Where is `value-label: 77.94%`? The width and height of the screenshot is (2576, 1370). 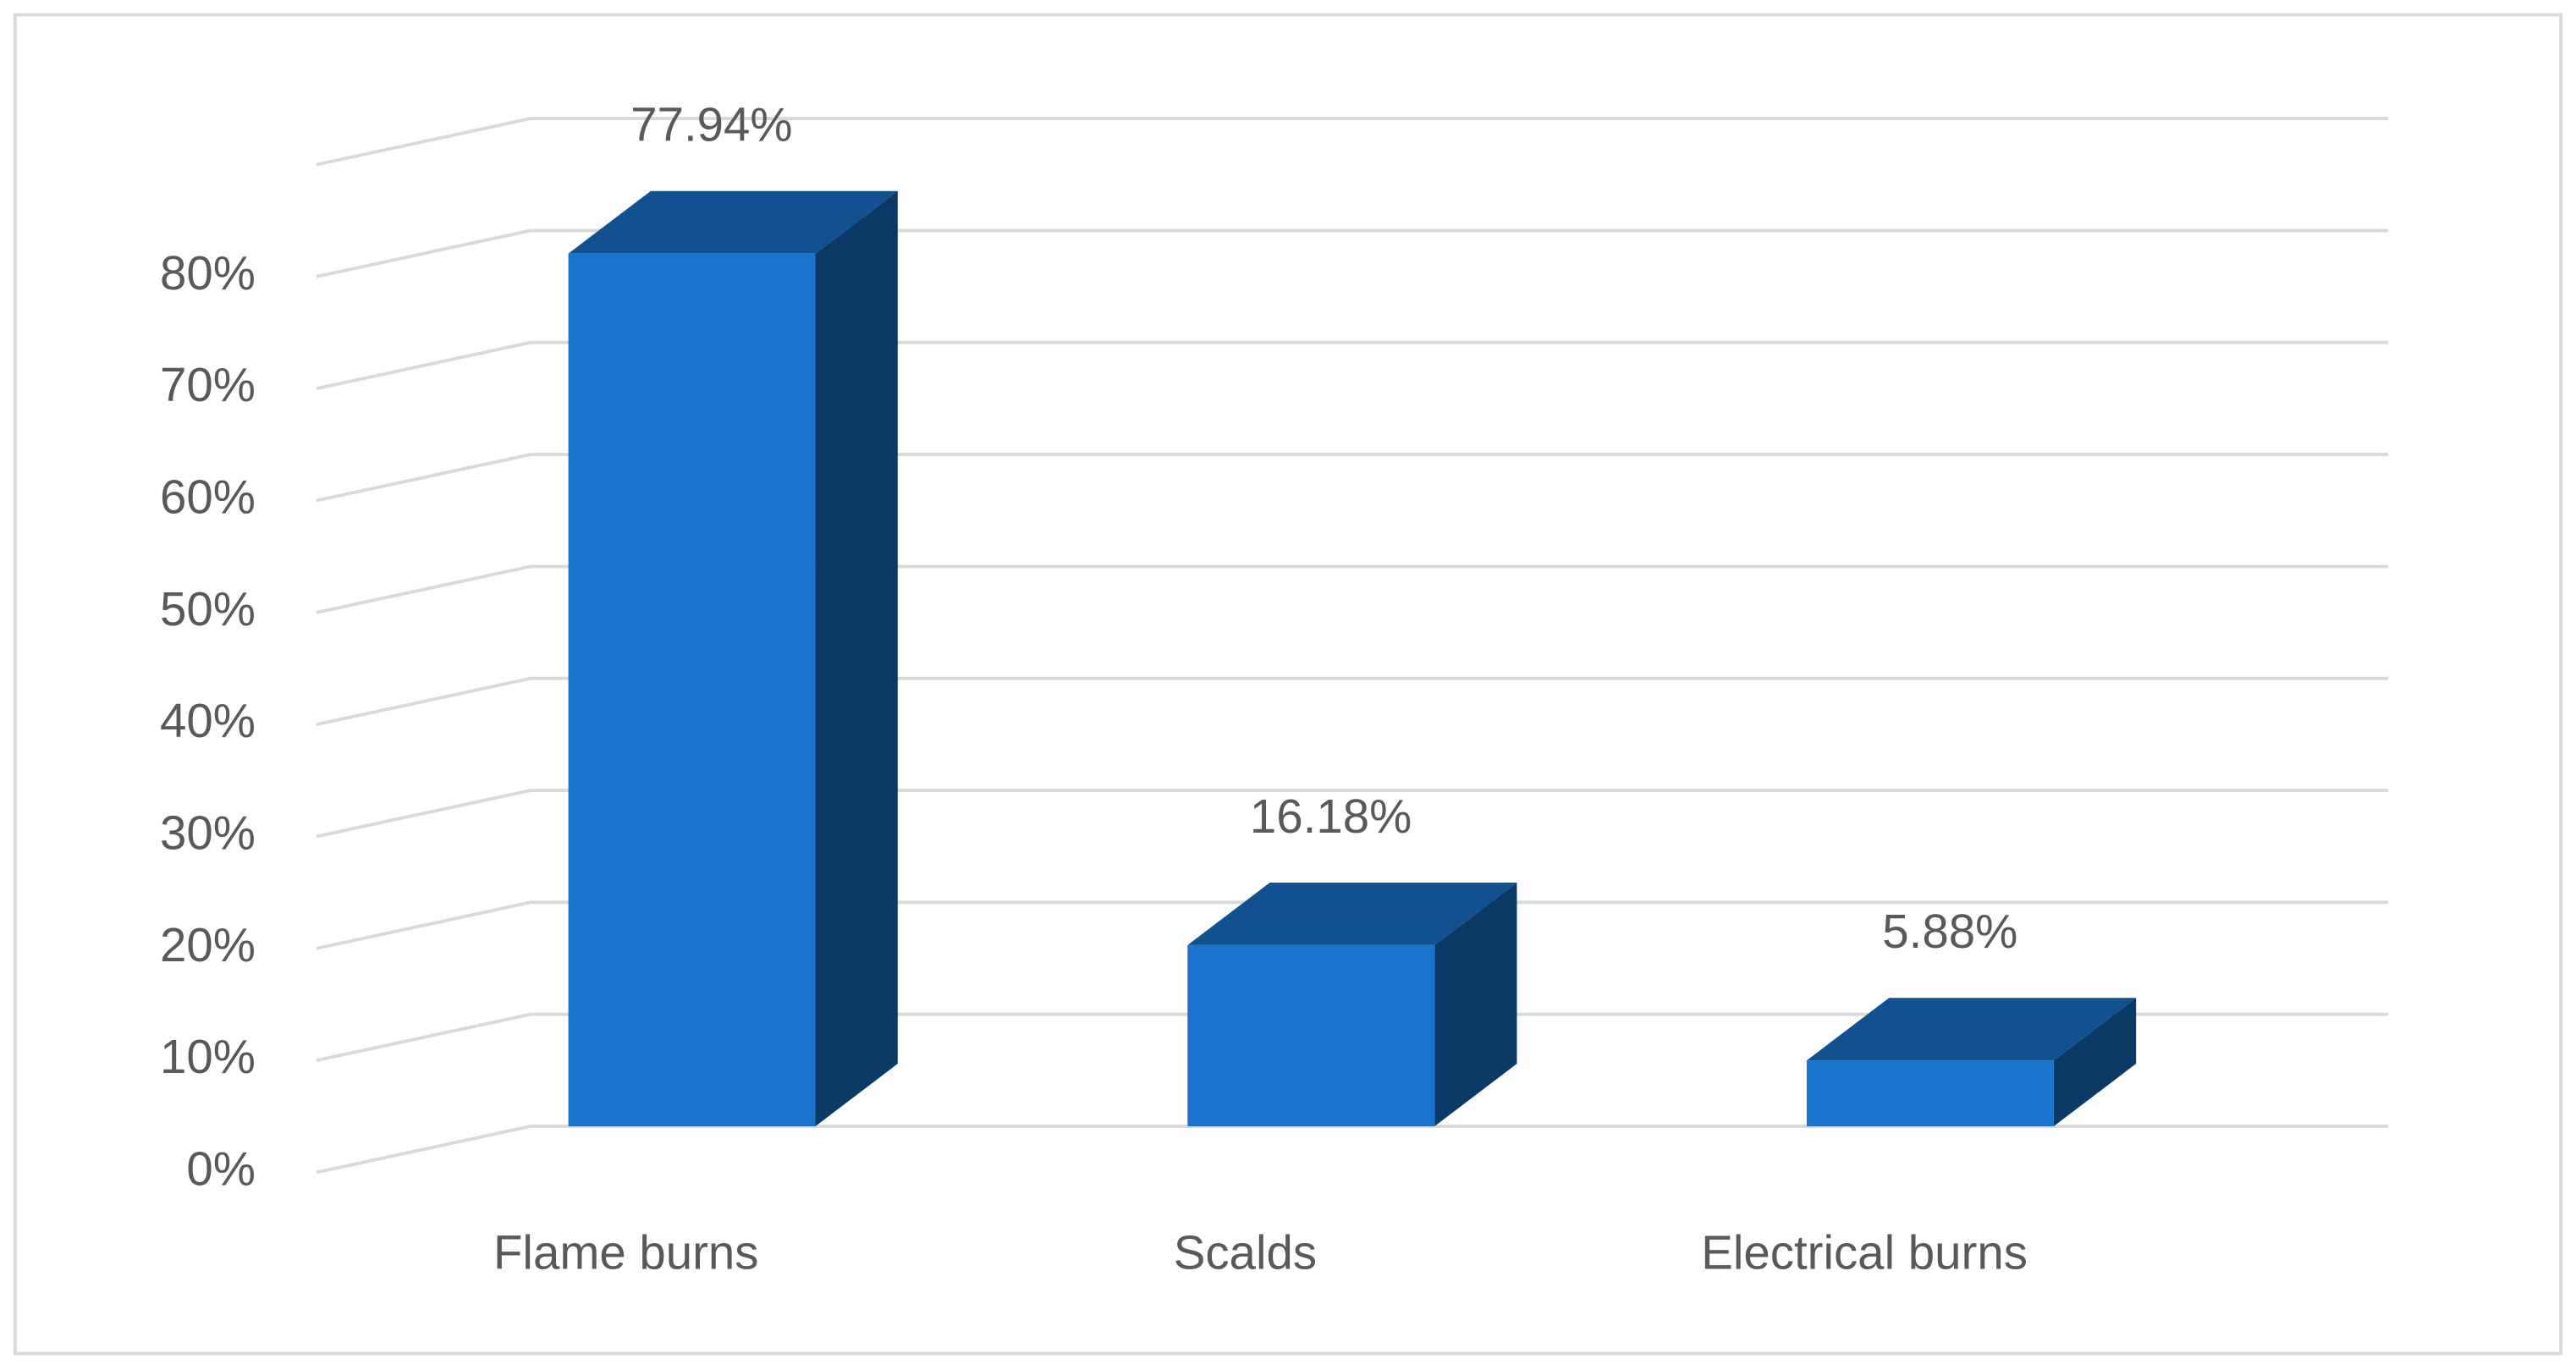
value-label: 77.94% is located at coordinates (711, 125).